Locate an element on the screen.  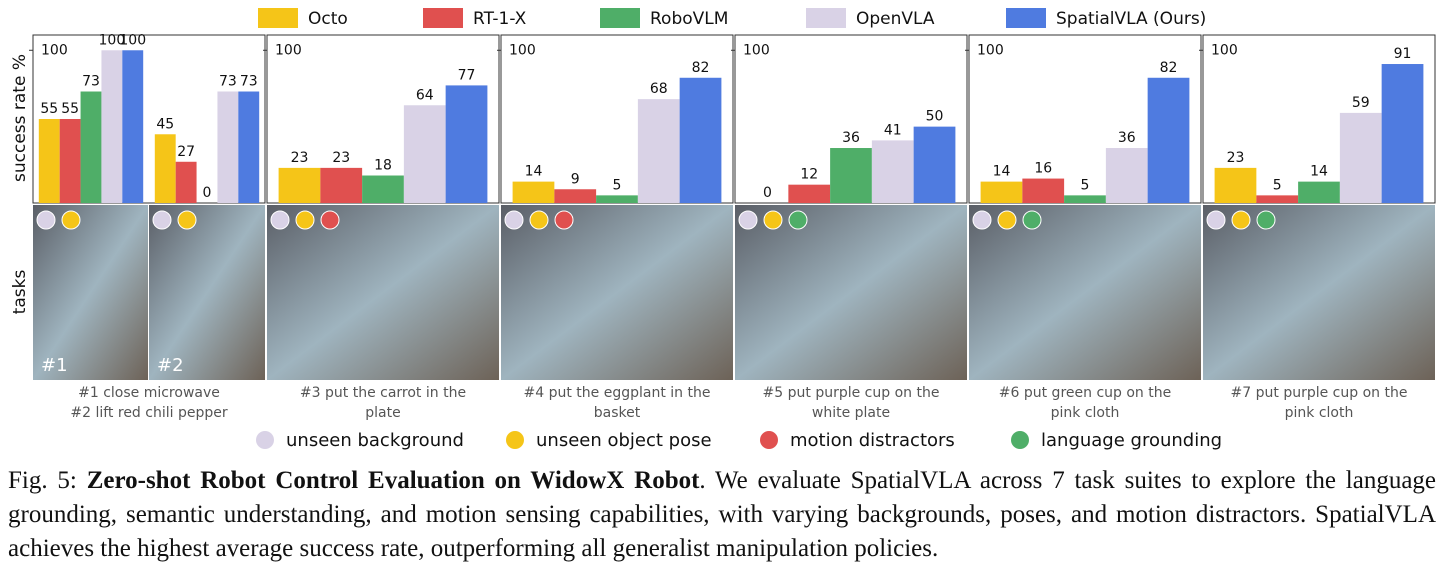
legend-label: SpatialVLA (Ours) is located at coordinates (1131, 19).